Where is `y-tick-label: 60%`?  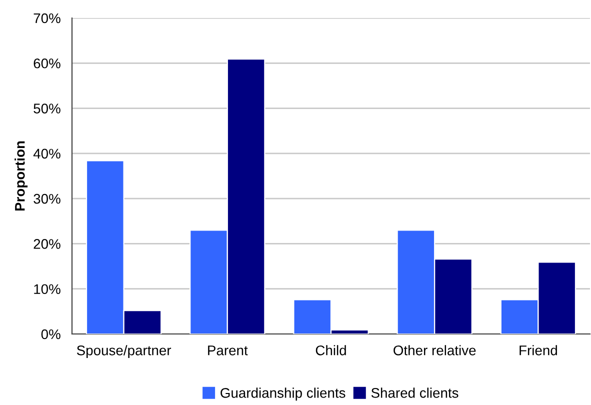 y-tick-label: 60% is located at coordinates (47, 63).